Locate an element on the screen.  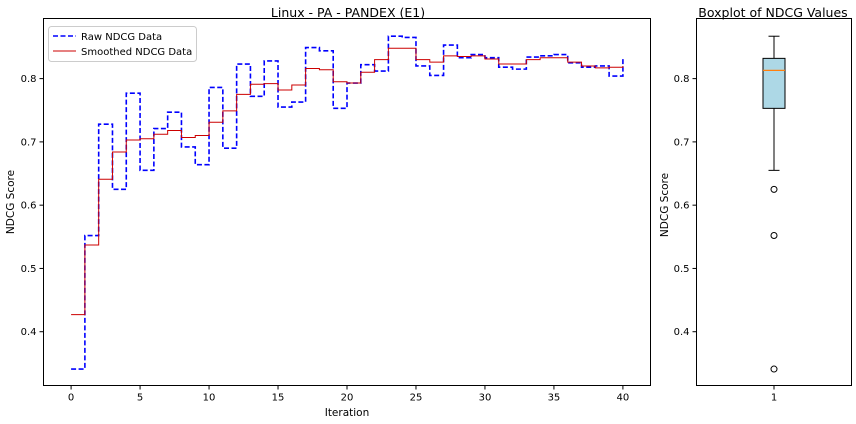
chart-title: Linux - PA - PANDEX (E1) is located at coordinates (348, 12).